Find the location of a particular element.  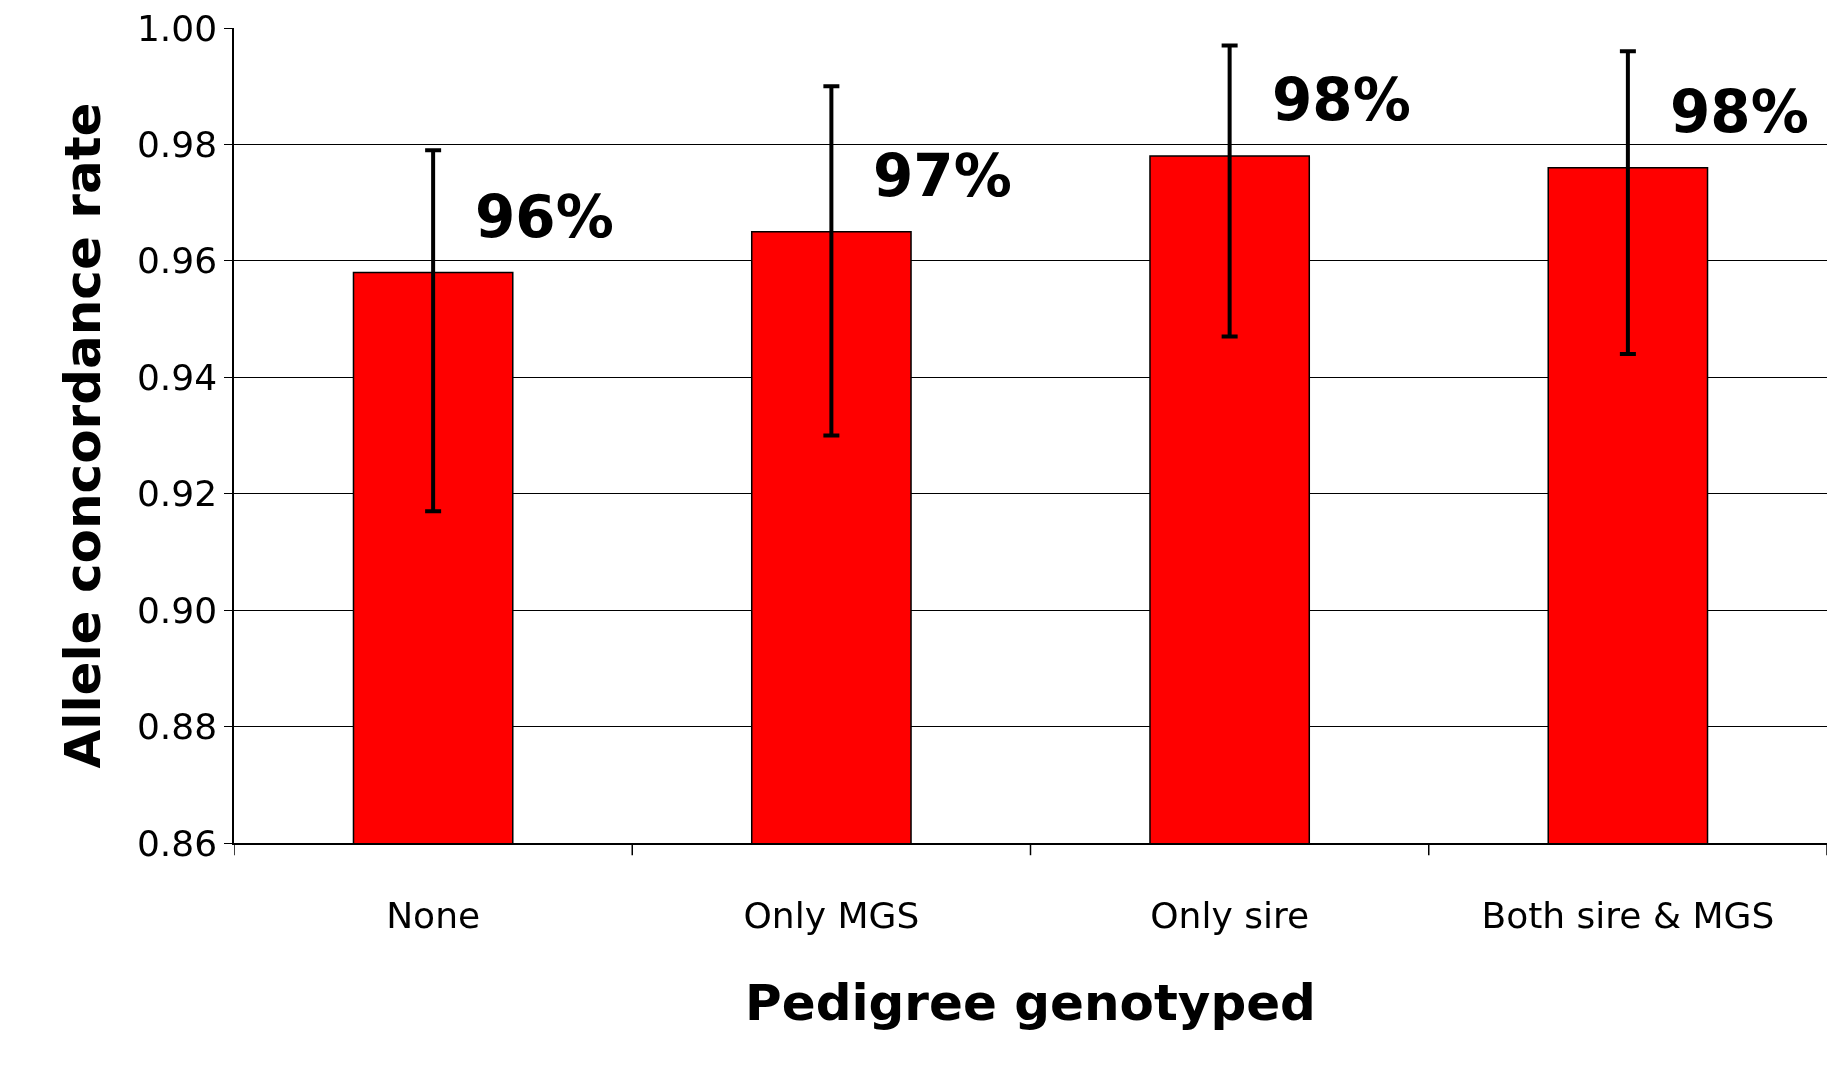

data-label: 96% is located at coordinates (544, 217).